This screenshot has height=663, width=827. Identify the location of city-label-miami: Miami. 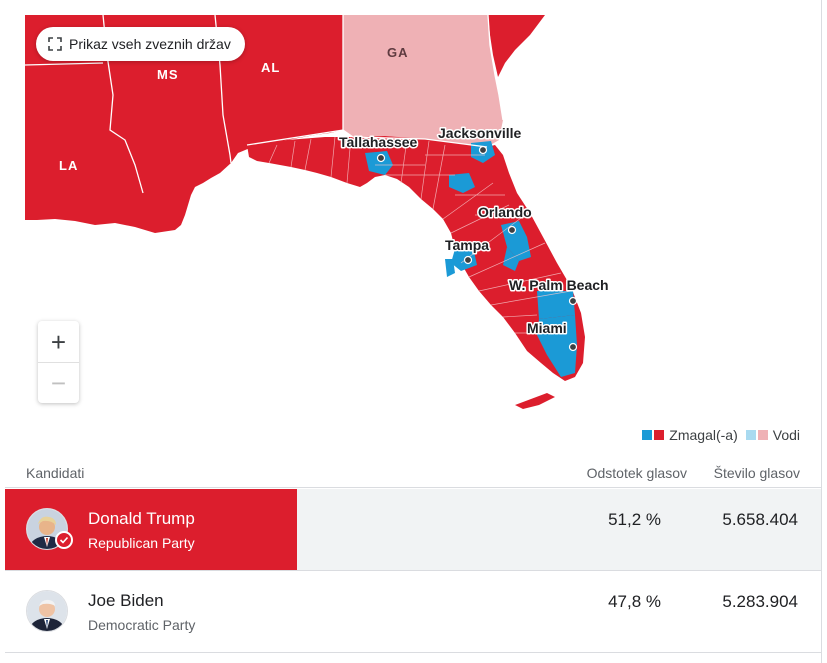
(547, 328).